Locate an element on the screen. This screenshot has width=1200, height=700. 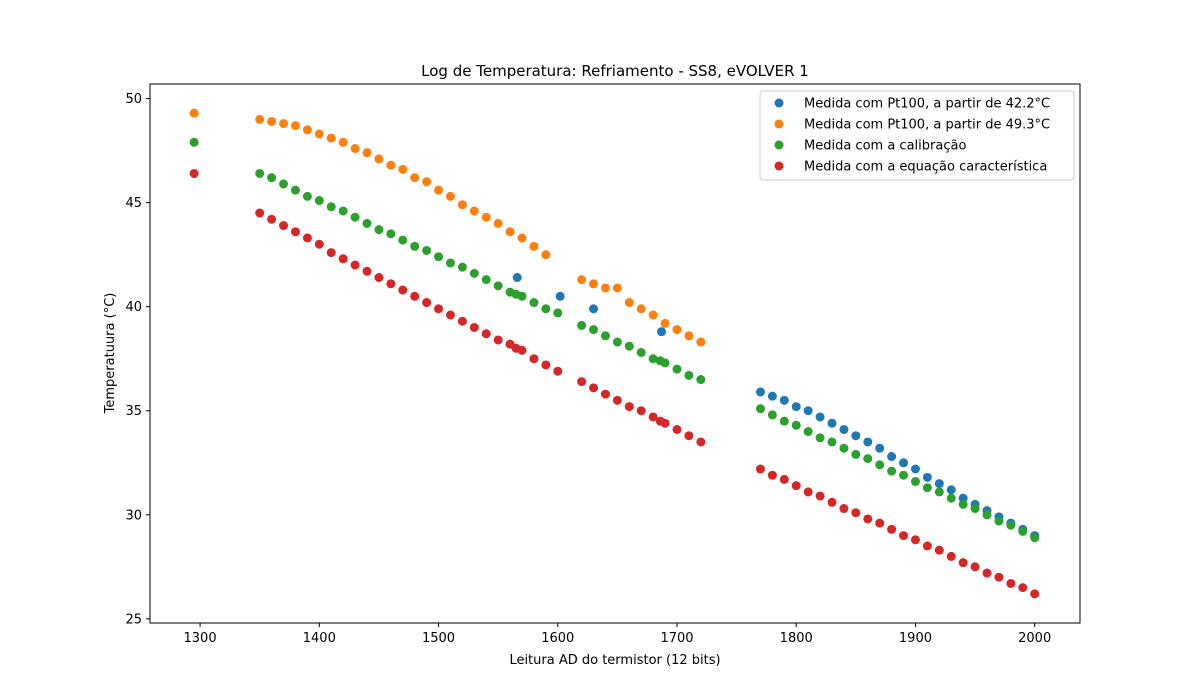
y-tick-label: 25 is located at coordinates (133, 619).